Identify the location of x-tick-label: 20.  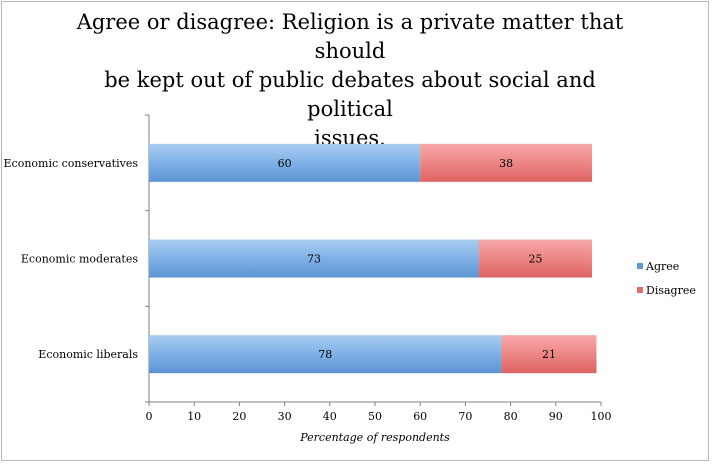
(239, 416).